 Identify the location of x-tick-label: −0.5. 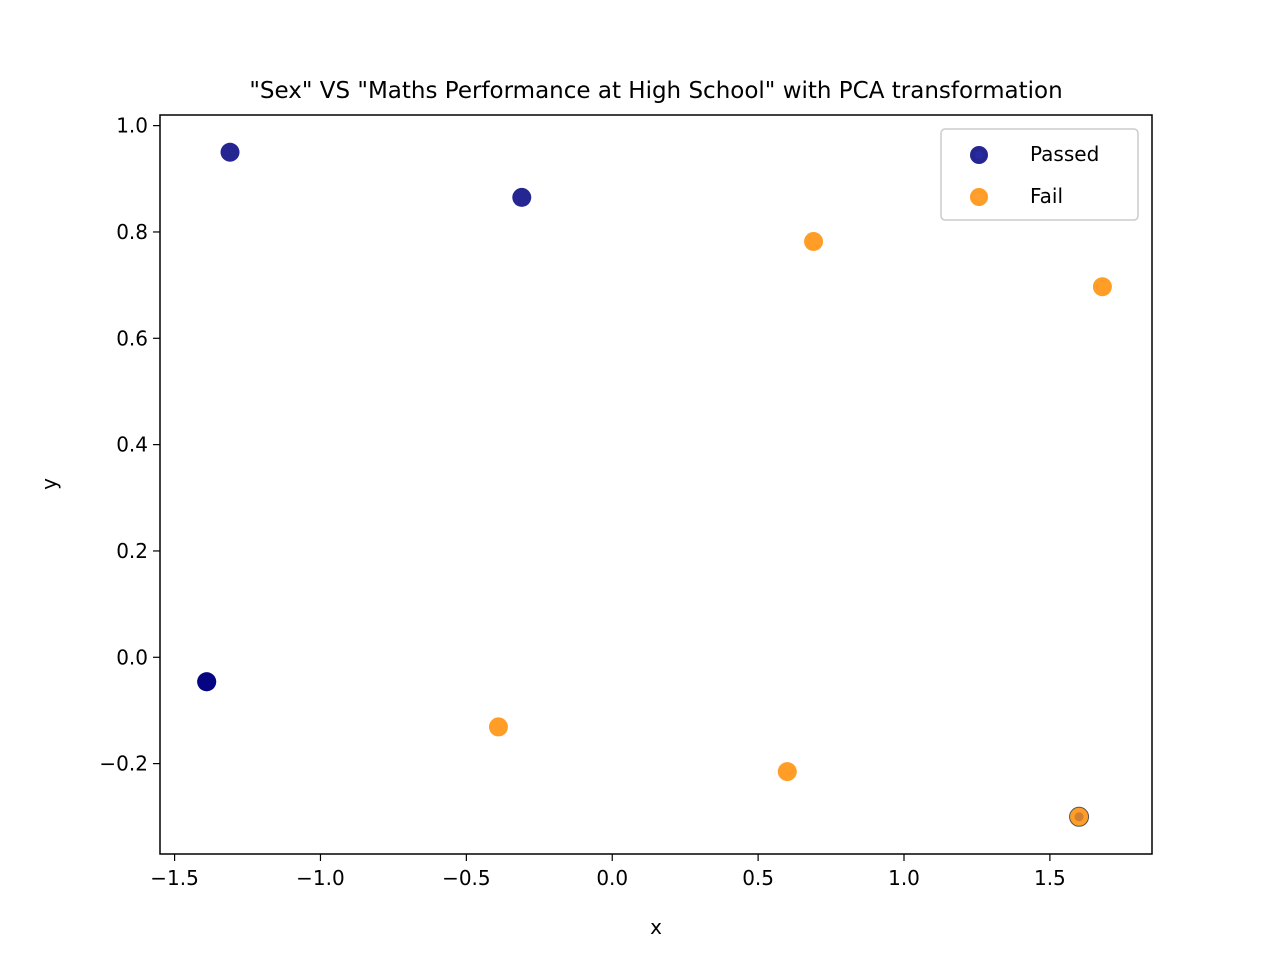
(466, 878).